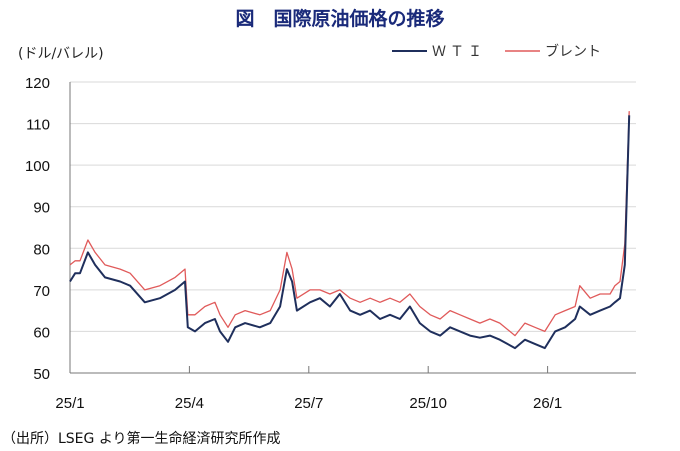  I want to click on y-tick-label: 100, so click(37, 166).